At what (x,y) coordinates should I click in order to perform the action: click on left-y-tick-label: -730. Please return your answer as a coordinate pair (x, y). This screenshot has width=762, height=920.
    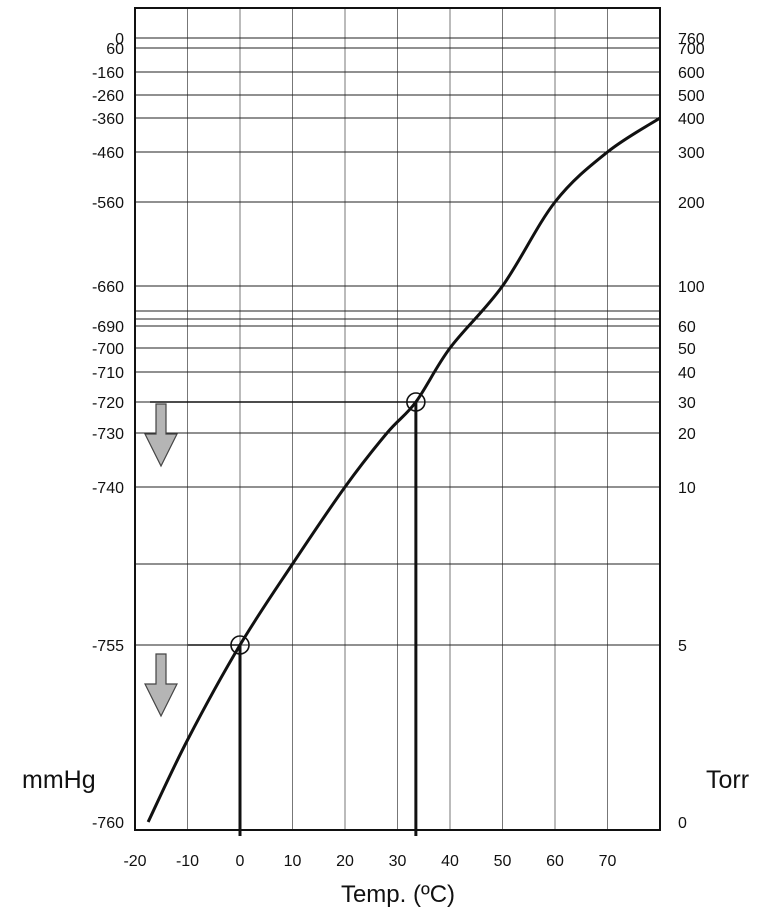
    Looking at the image, I should click on (108, 434).